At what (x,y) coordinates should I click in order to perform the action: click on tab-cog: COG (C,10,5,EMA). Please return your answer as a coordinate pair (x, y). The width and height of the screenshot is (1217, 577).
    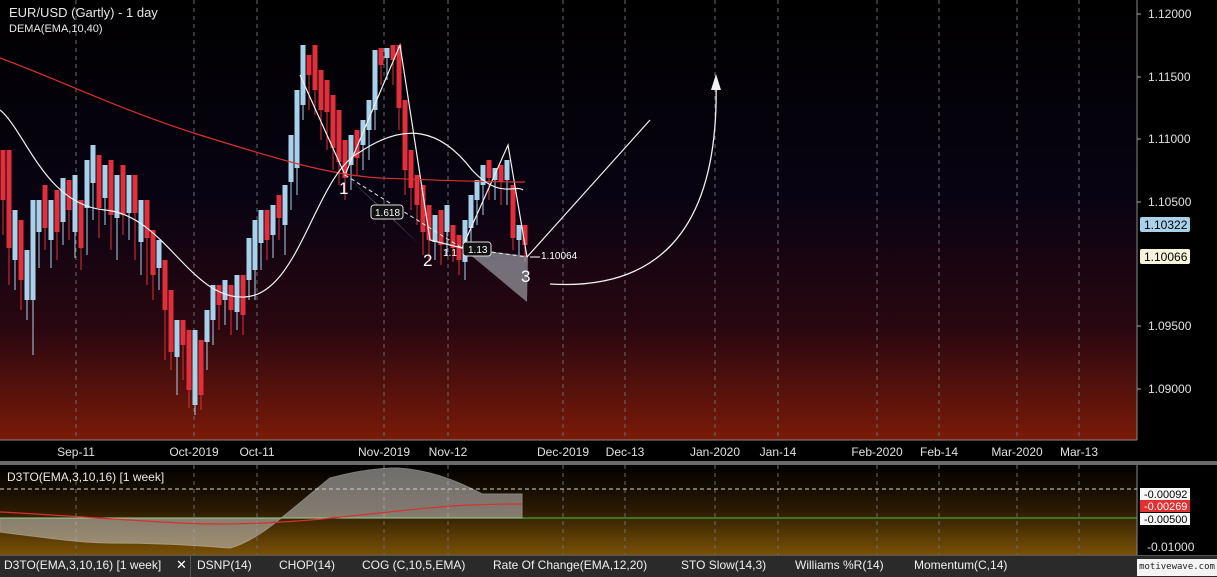
    Looking at the image, I should click on (414, 565).